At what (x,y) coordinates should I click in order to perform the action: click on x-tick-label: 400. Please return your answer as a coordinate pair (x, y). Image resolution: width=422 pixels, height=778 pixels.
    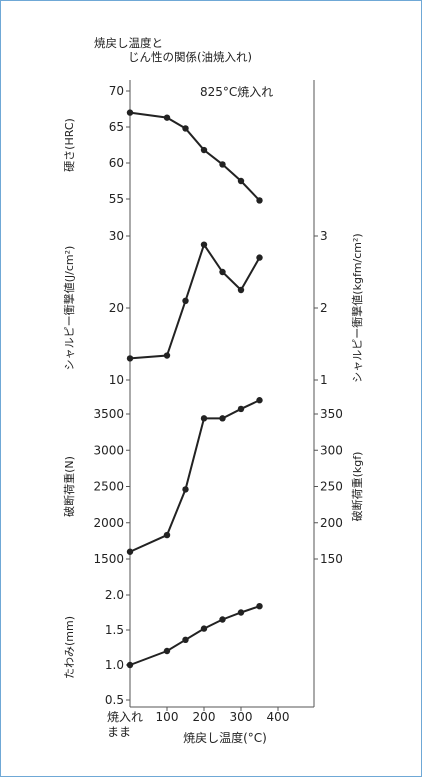
    Looking at the image, I should click on (278, 717).